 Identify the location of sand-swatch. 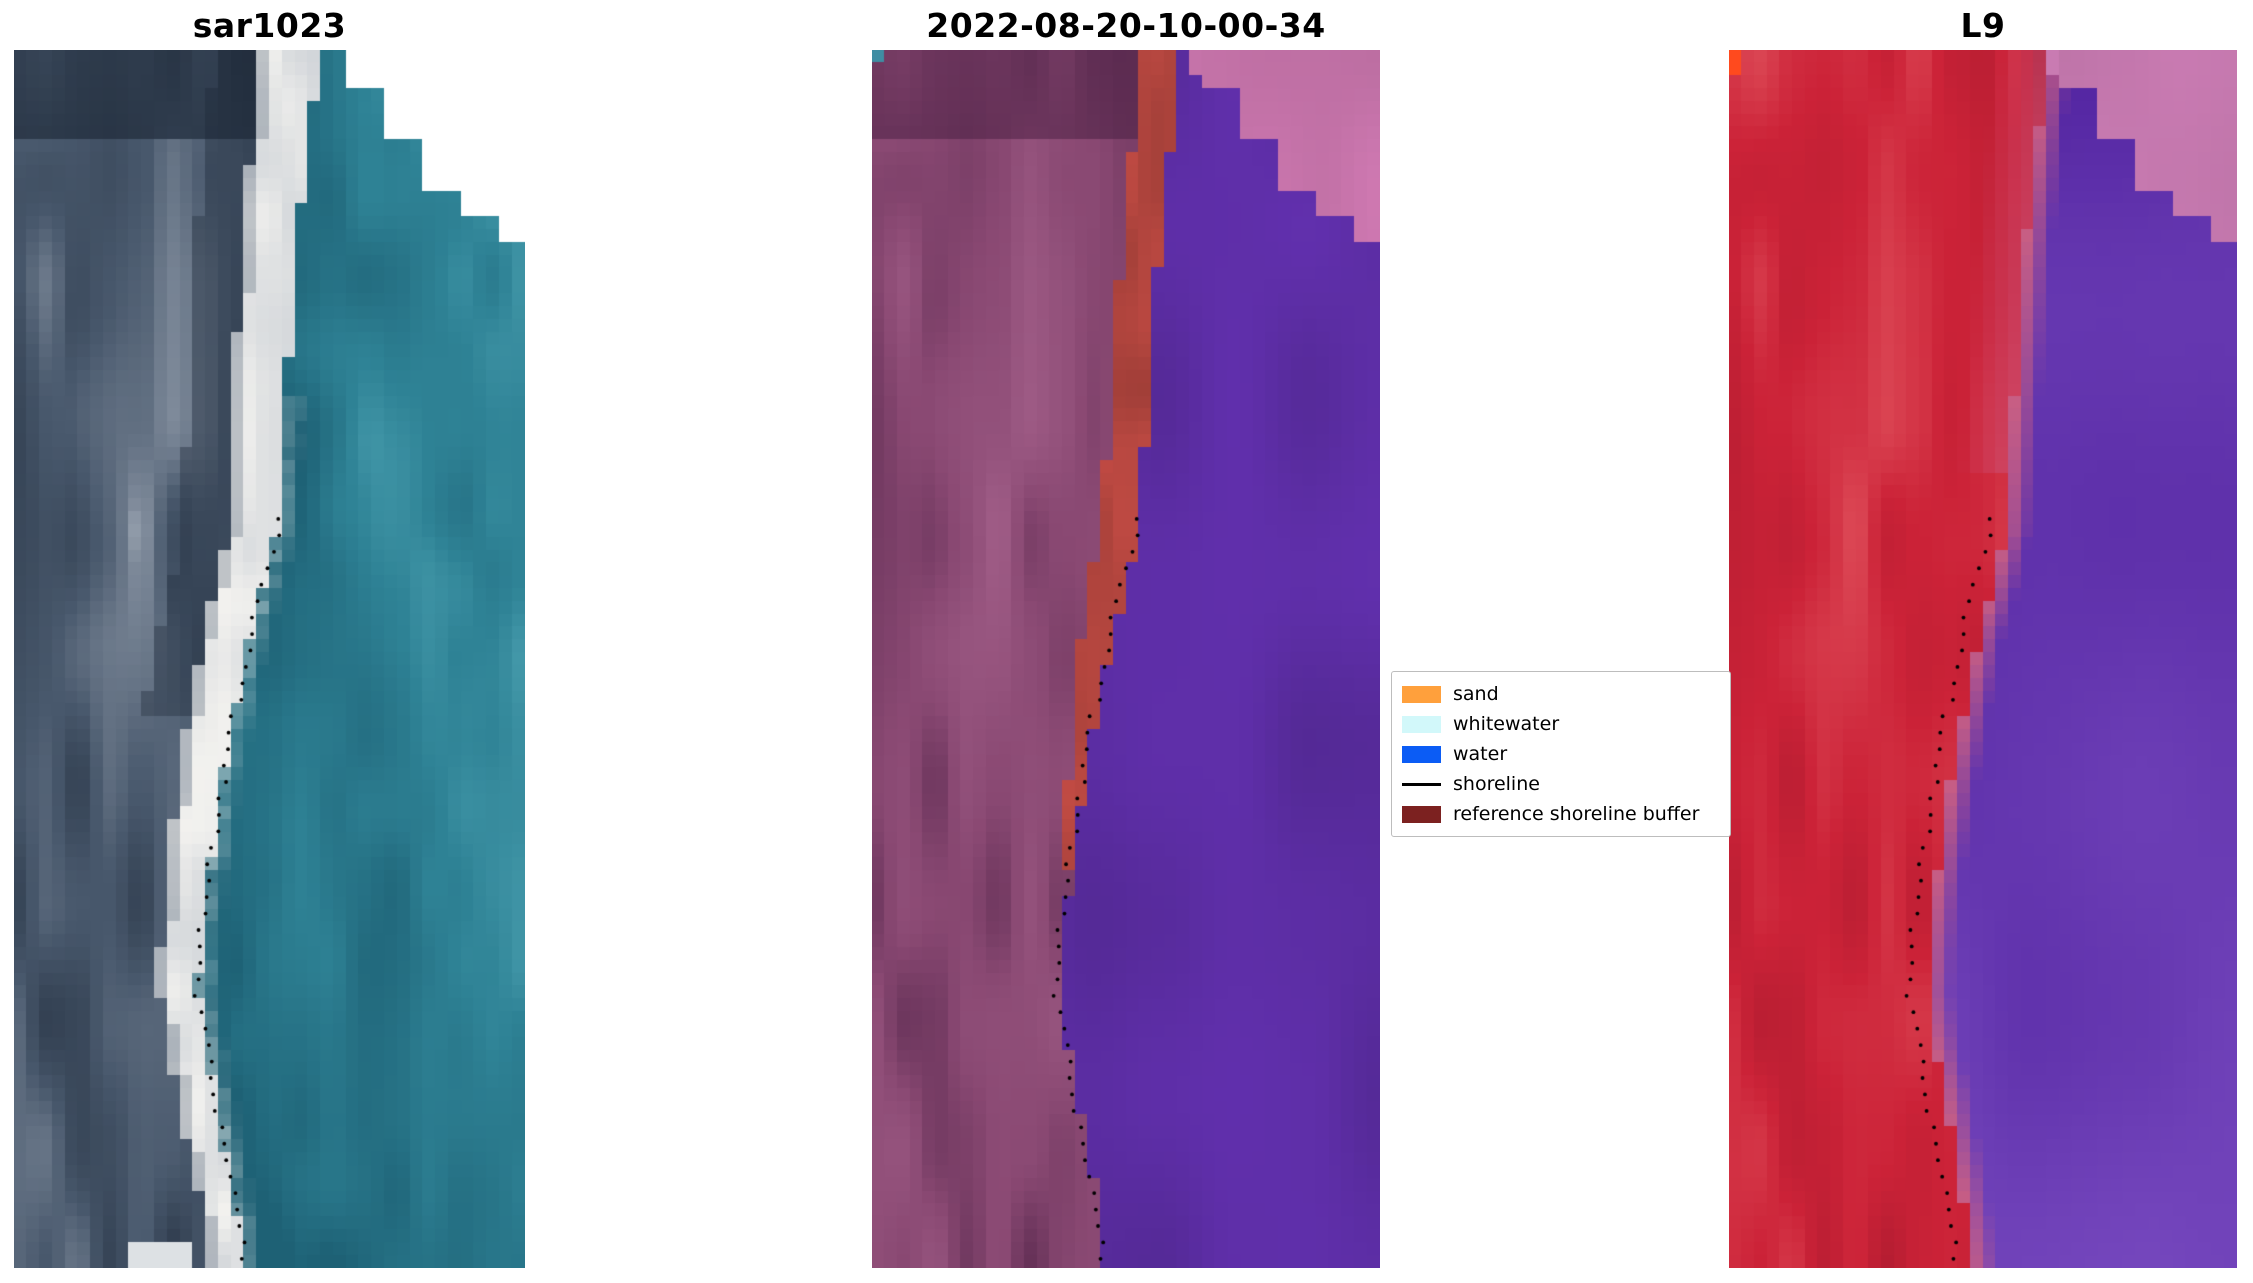
(1421, 694).